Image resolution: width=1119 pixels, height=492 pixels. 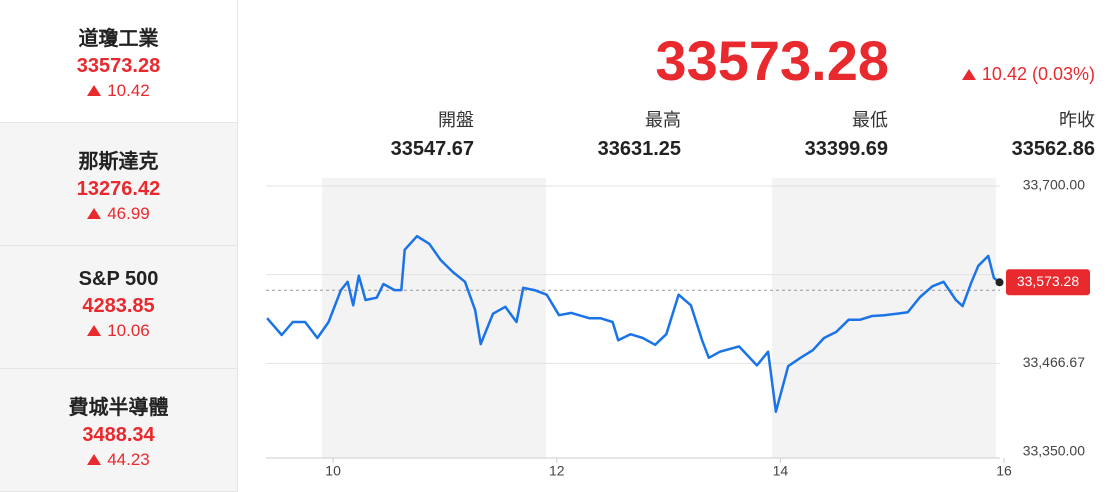 I want to click on last-tag, so click(x=1048, y=282).